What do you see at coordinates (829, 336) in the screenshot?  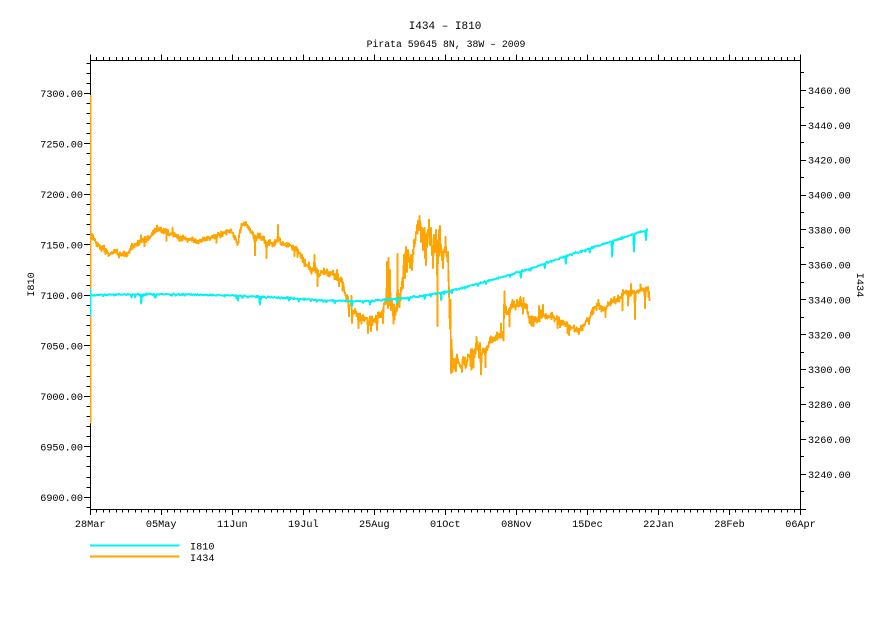 I see `svg-text: 3320.00` at bounding box center [829, 336].